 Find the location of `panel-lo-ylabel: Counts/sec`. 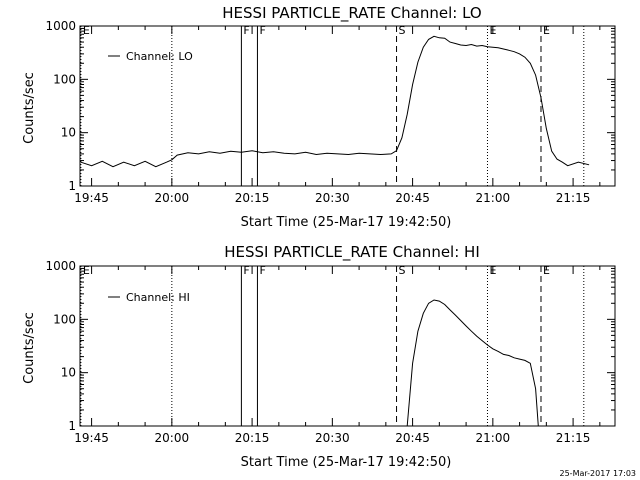

panel-lo-ylabel: Counts/sec is located at coordinates (29, 108).